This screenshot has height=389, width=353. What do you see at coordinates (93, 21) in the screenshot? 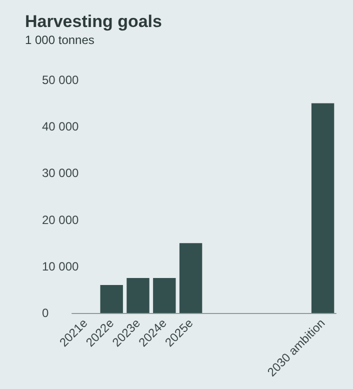
I see `chart-title: Harvesting goals` at bounding box center [93, 21].